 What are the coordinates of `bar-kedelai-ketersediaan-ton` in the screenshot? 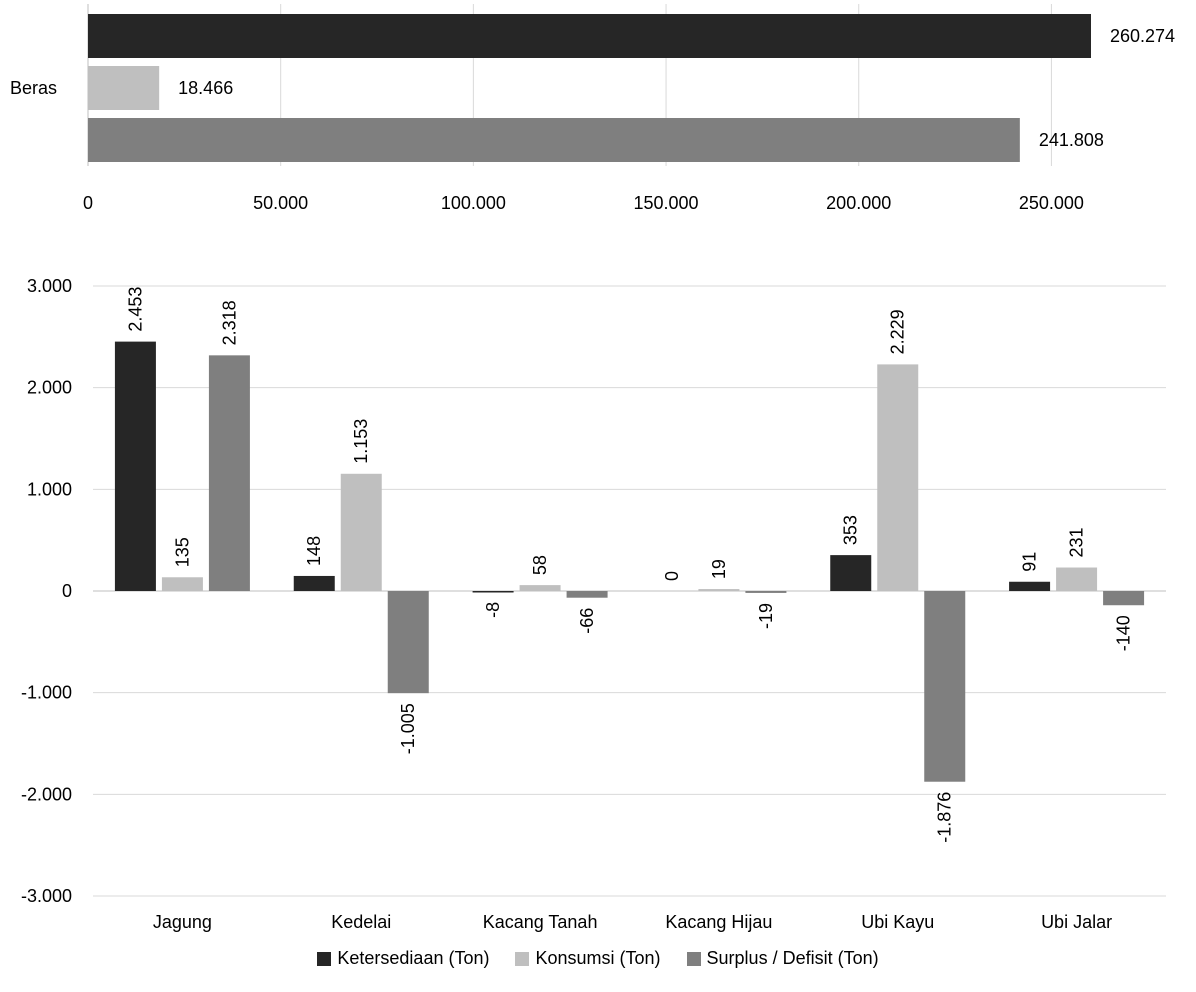 It's located at (314, 583).